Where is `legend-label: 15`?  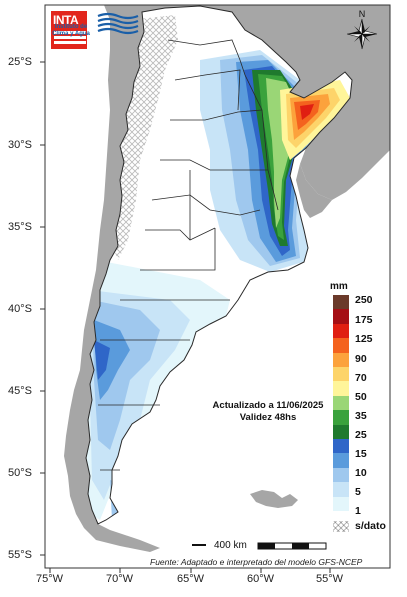 legend-label: 15 is located at coordinates (361, 454).